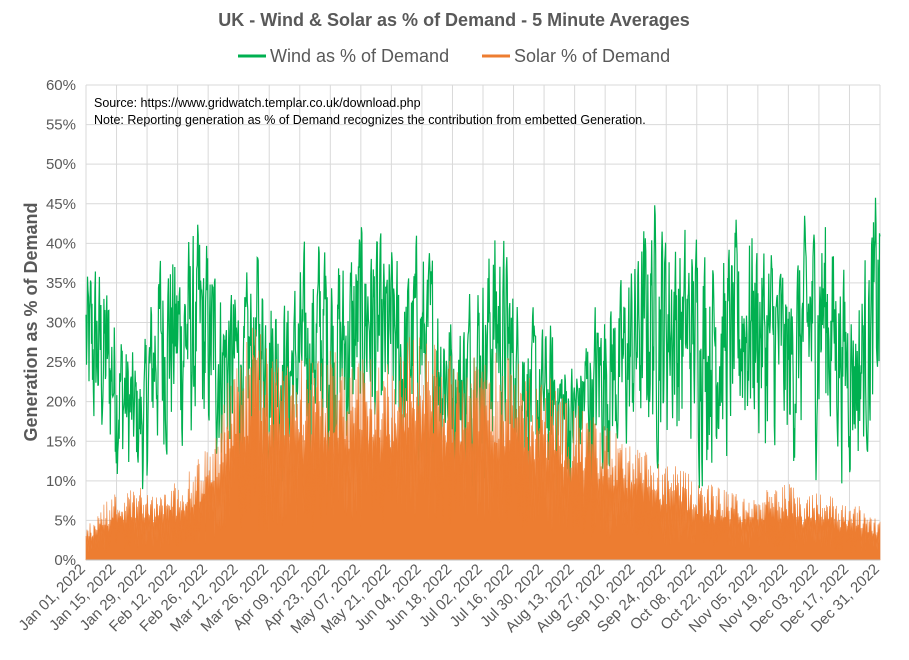  I want to click on y-tick-label: 5%, so click(65, 520).